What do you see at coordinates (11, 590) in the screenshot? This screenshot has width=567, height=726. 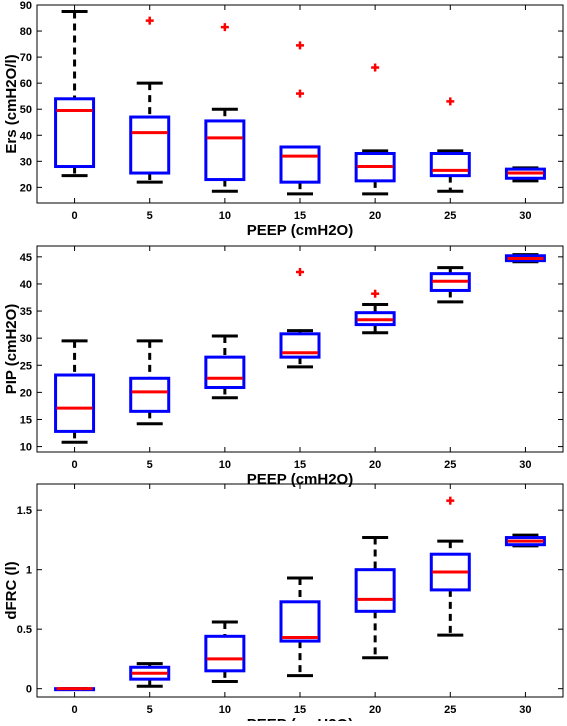 I see `y-axis-label: dFRC (l)` at bounding box center [11, 590].